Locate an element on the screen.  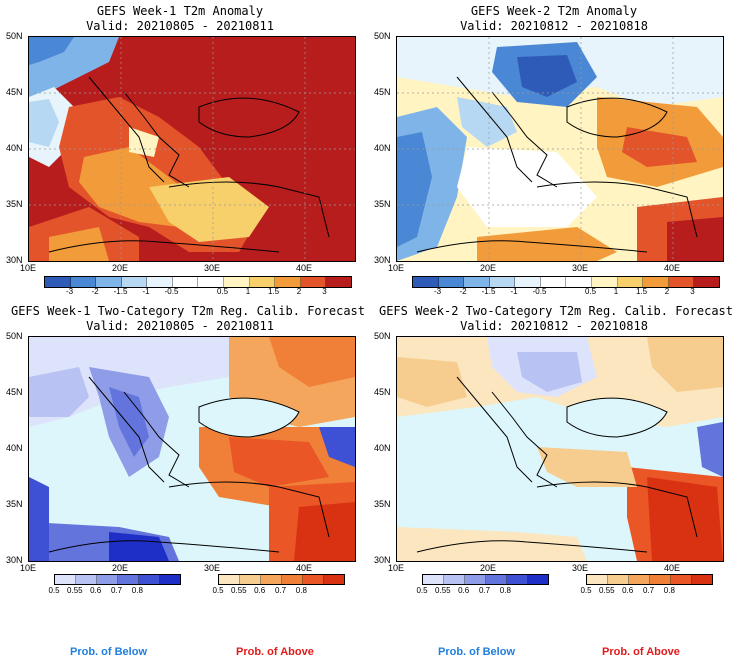
panel-title: GEFS Week-1 T2m Anomaly is located at coordinates (180, 11).